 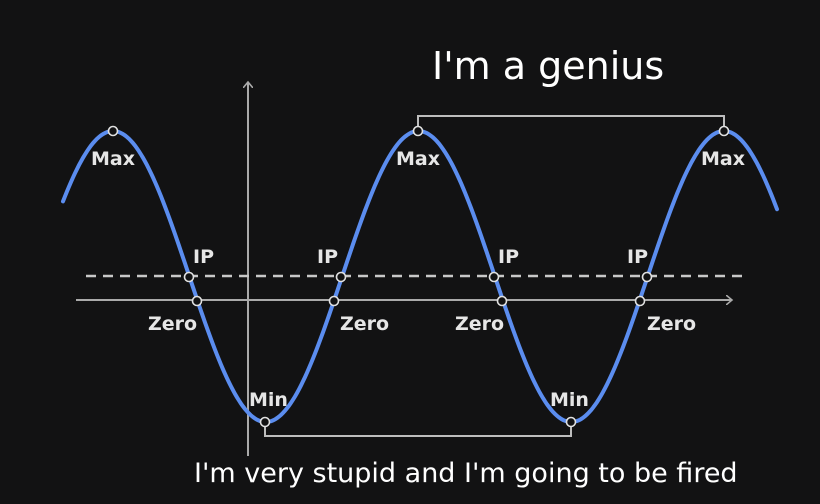 I want to click on top-caption: I'm a genius, so click(x=548, y=66).